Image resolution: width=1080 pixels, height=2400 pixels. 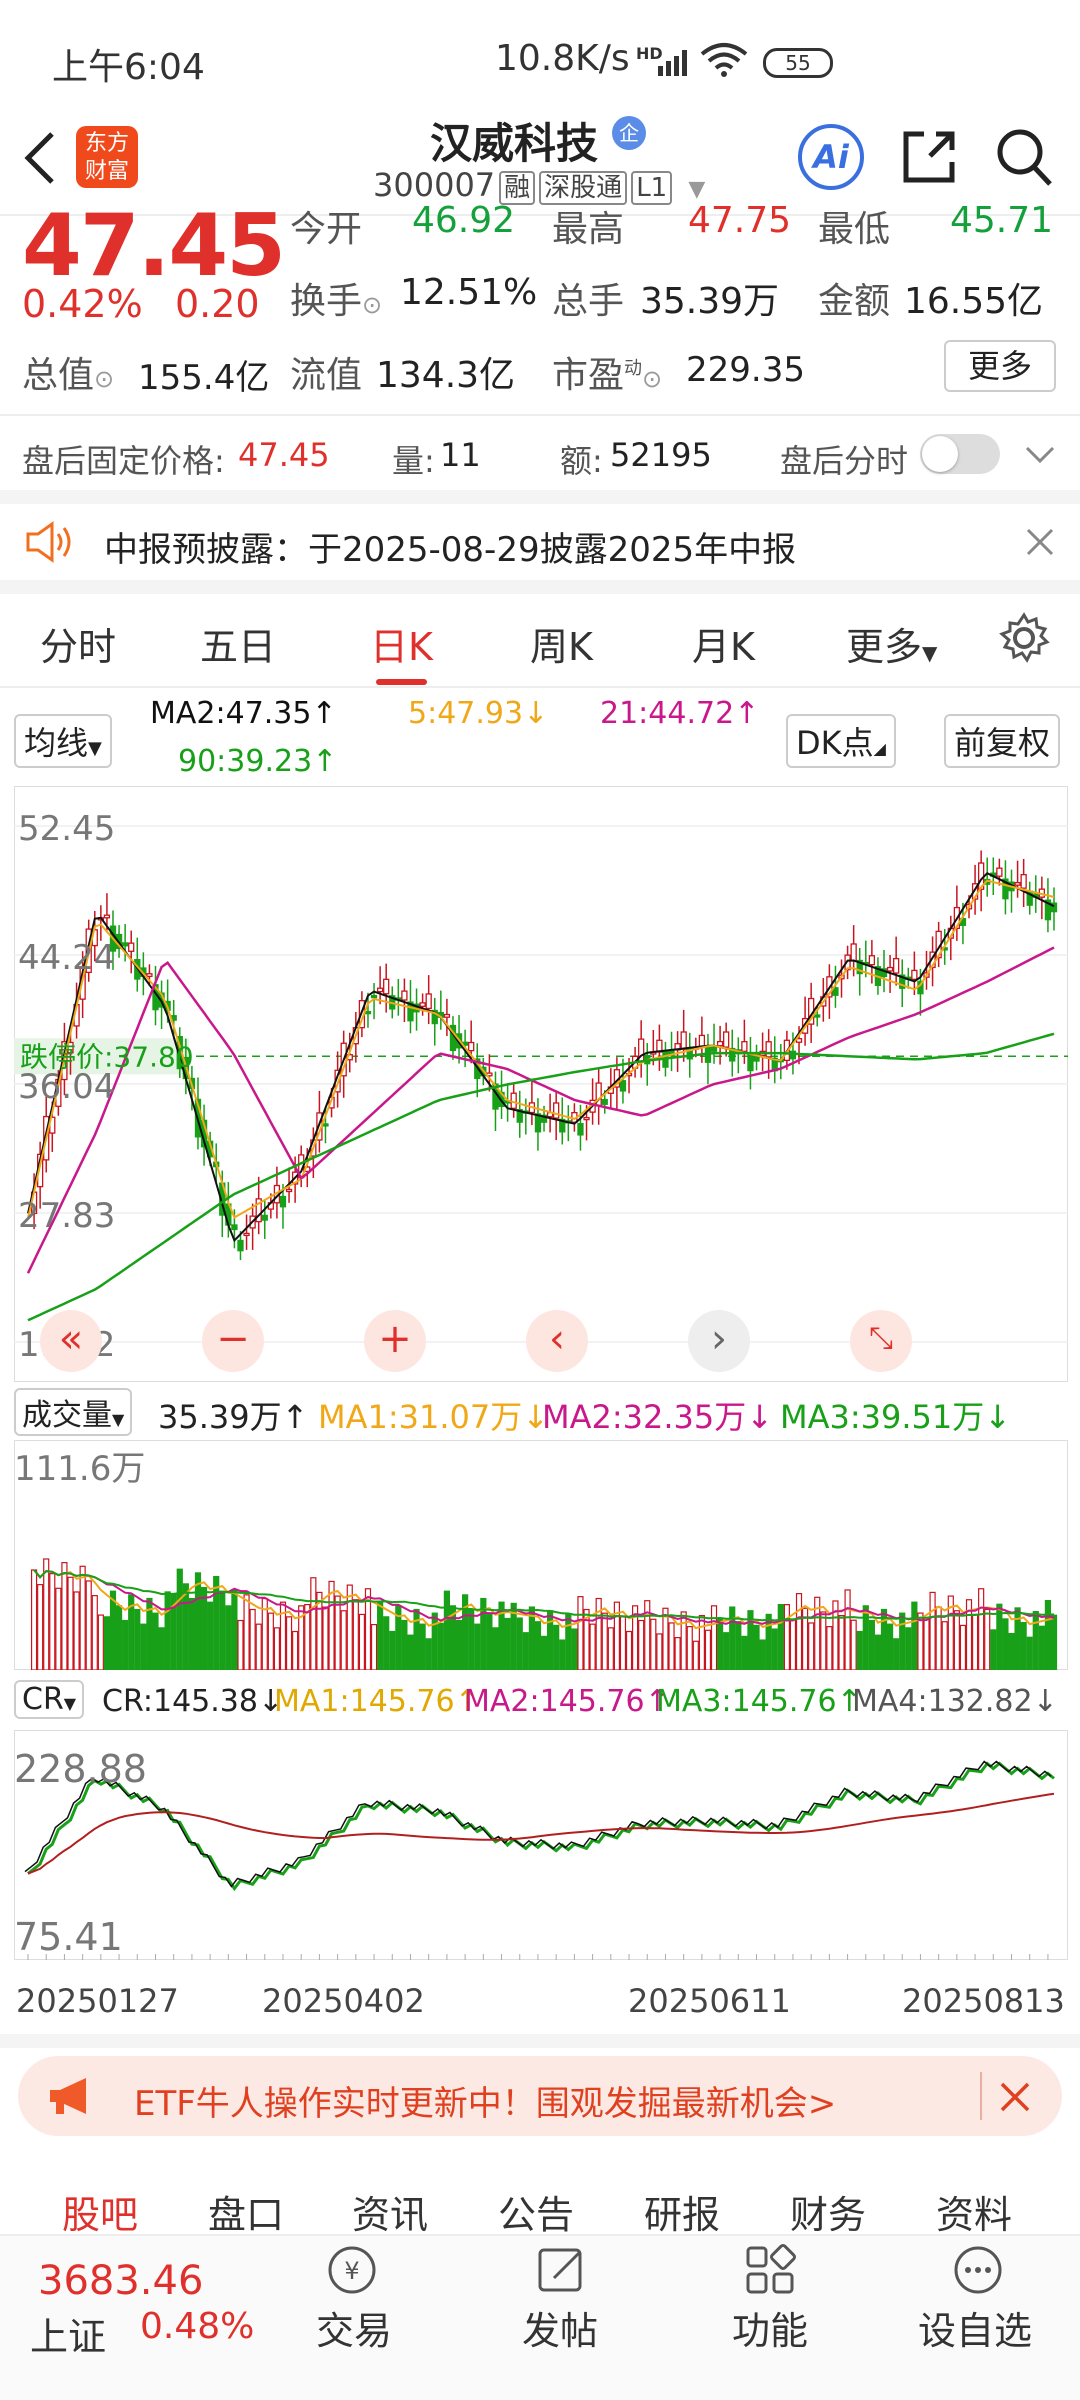 I want to click on volume-chart: 111.6万, so click(x=541, y=1555).